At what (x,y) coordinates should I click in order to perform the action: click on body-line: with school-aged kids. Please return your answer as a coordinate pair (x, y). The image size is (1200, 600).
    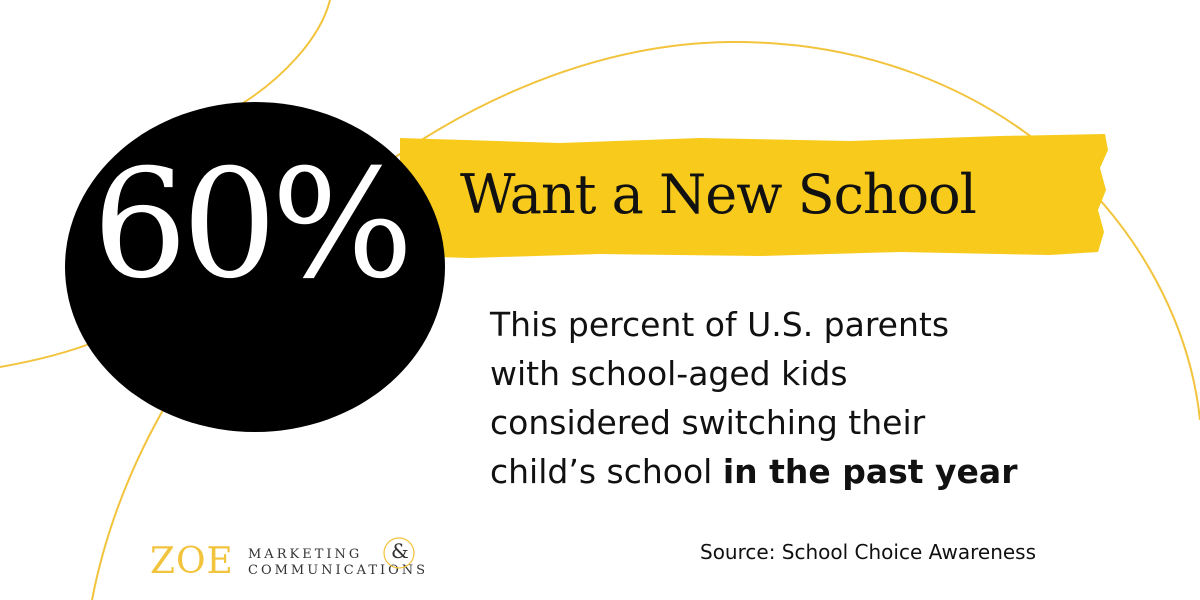
    Looking at the image, I should click on (669, 373).